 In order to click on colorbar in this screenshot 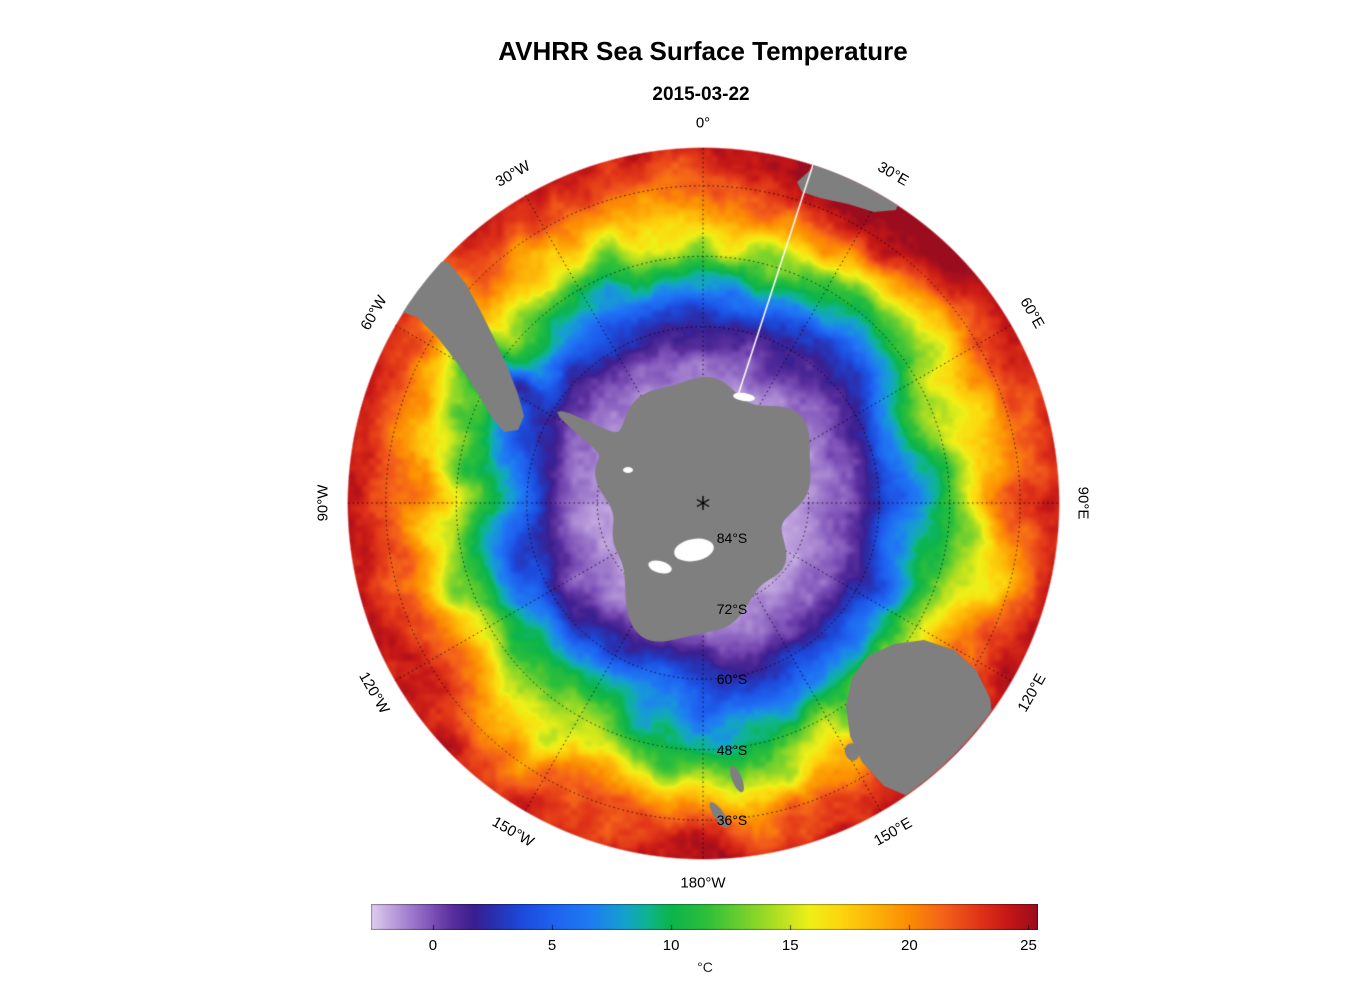, I will do `click(704, 917)`.